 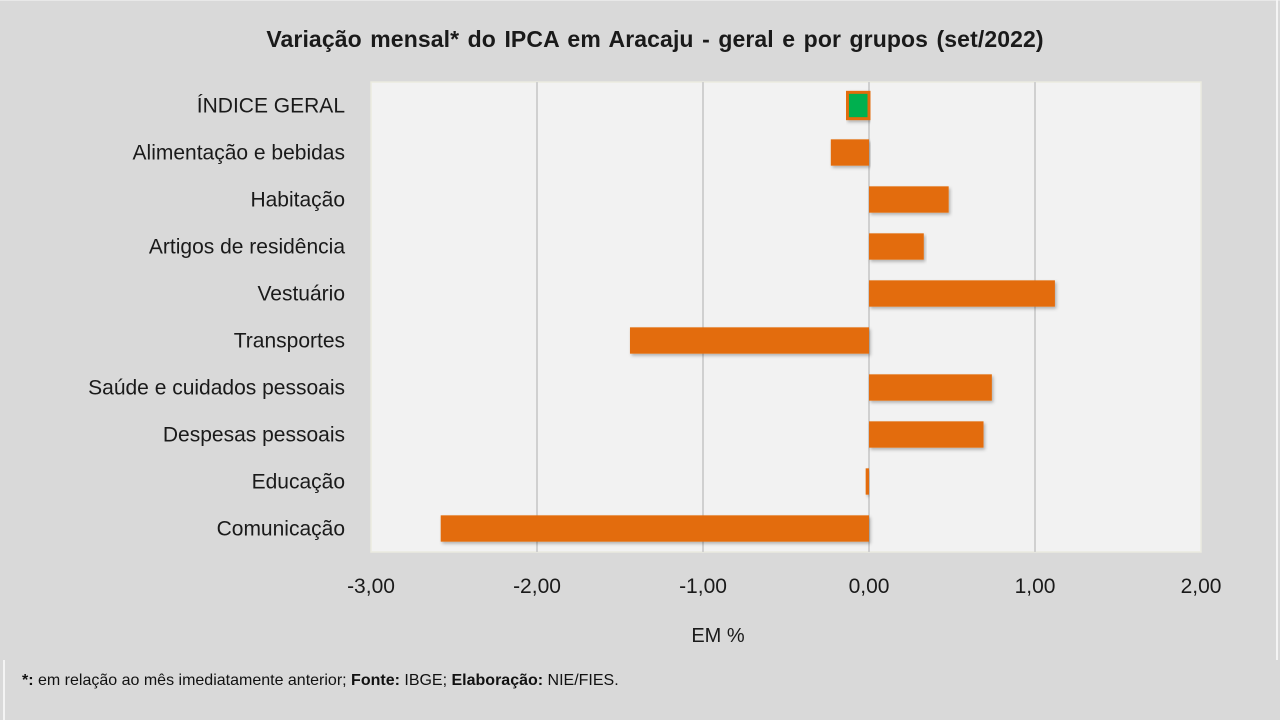 I want to click on footer-source-text: IBGE;, so click(x=425, y=680).